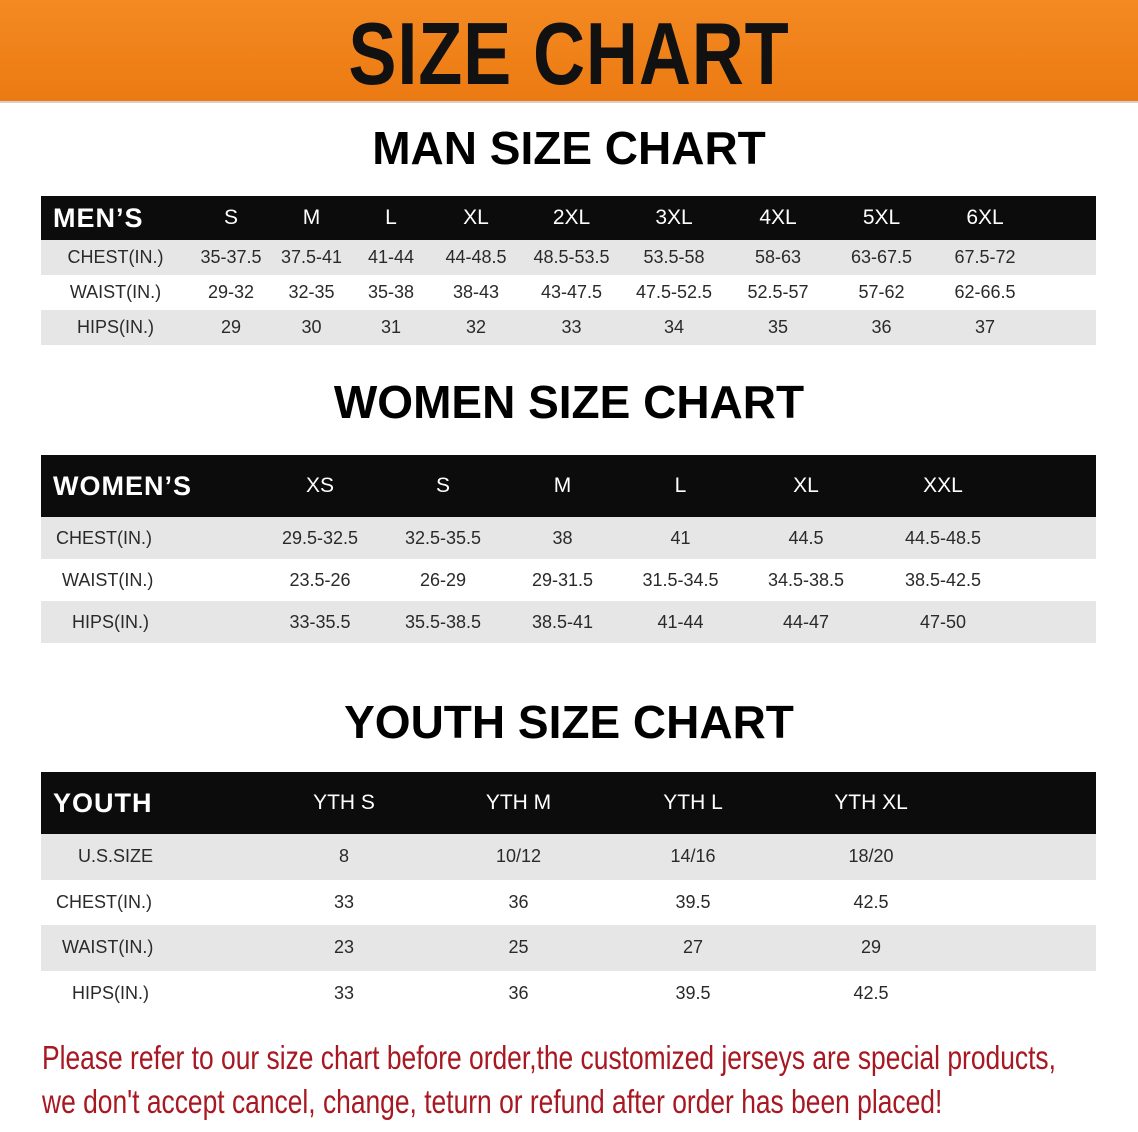  What do you see at coordinates (568, 902) in the screenshot?
I see `table-row: CHEST(IN.) 33 36 39.5 42.5` at bounding box center [568, 902].